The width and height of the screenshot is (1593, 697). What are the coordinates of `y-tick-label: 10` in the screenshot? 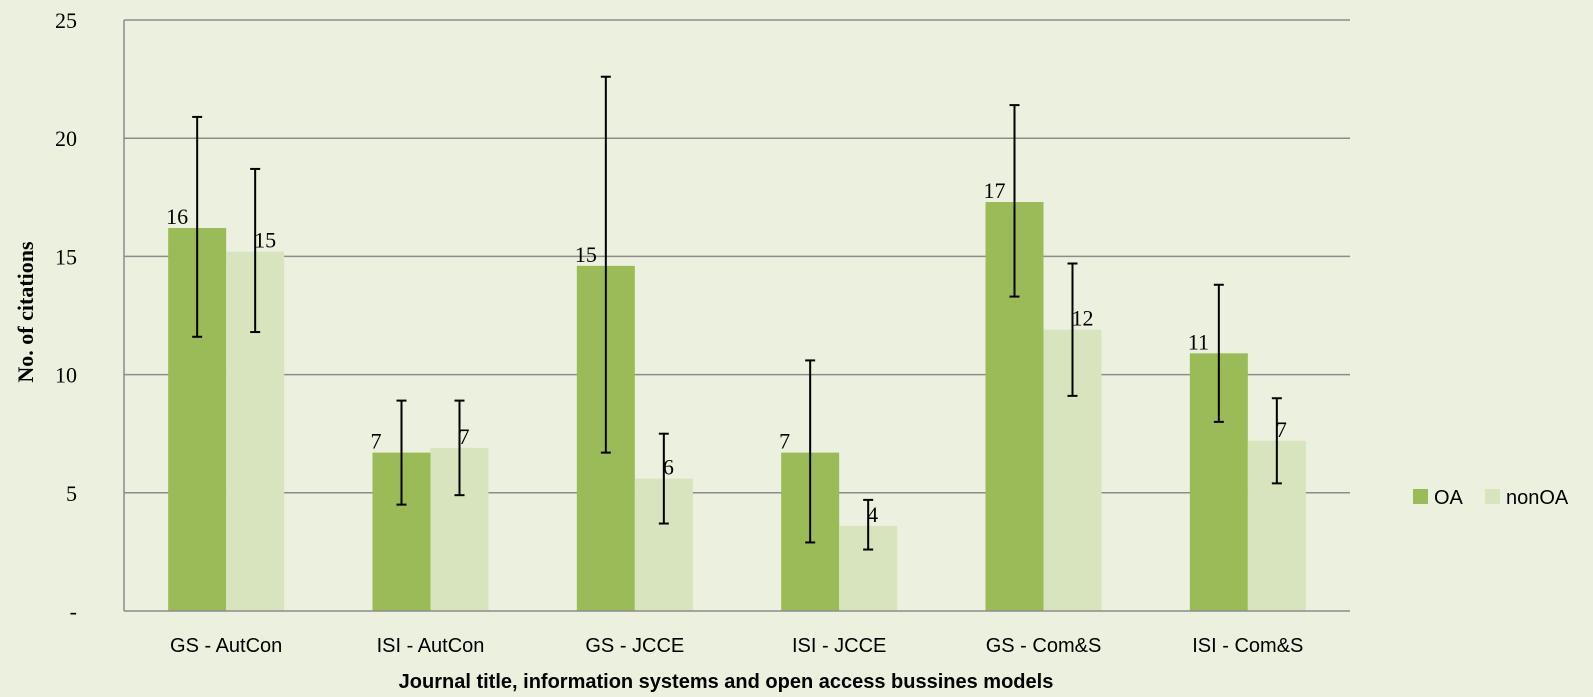 It's located at (66, 375).